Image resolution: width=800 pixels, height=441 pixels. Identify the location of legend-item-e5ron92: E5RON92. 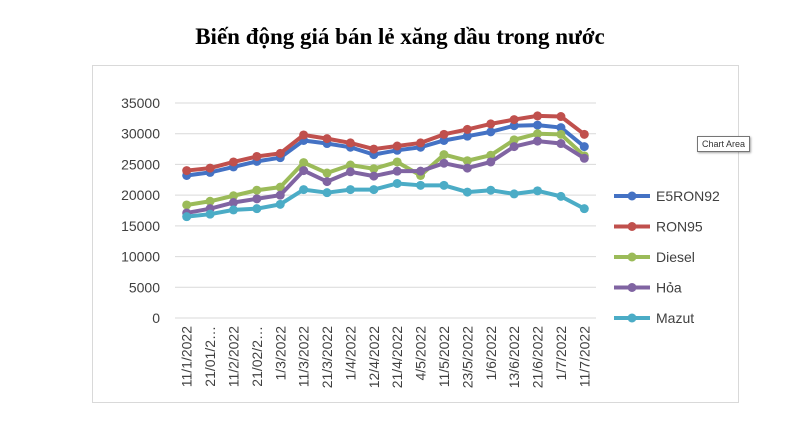
(667, 196).